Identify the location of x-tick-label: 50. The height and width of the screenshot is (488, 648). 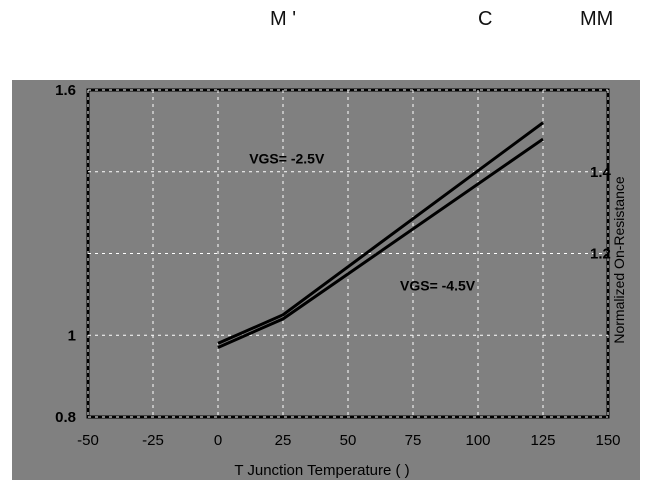
(348, 440).